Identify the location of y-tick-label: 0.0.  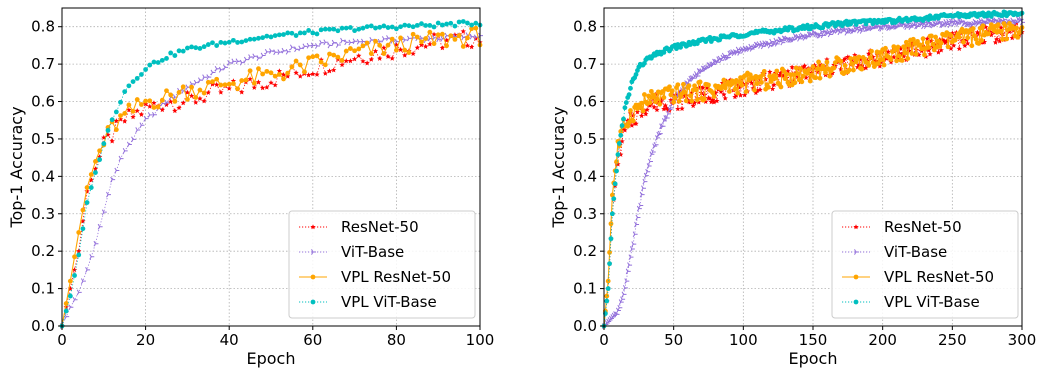
(43, 326).